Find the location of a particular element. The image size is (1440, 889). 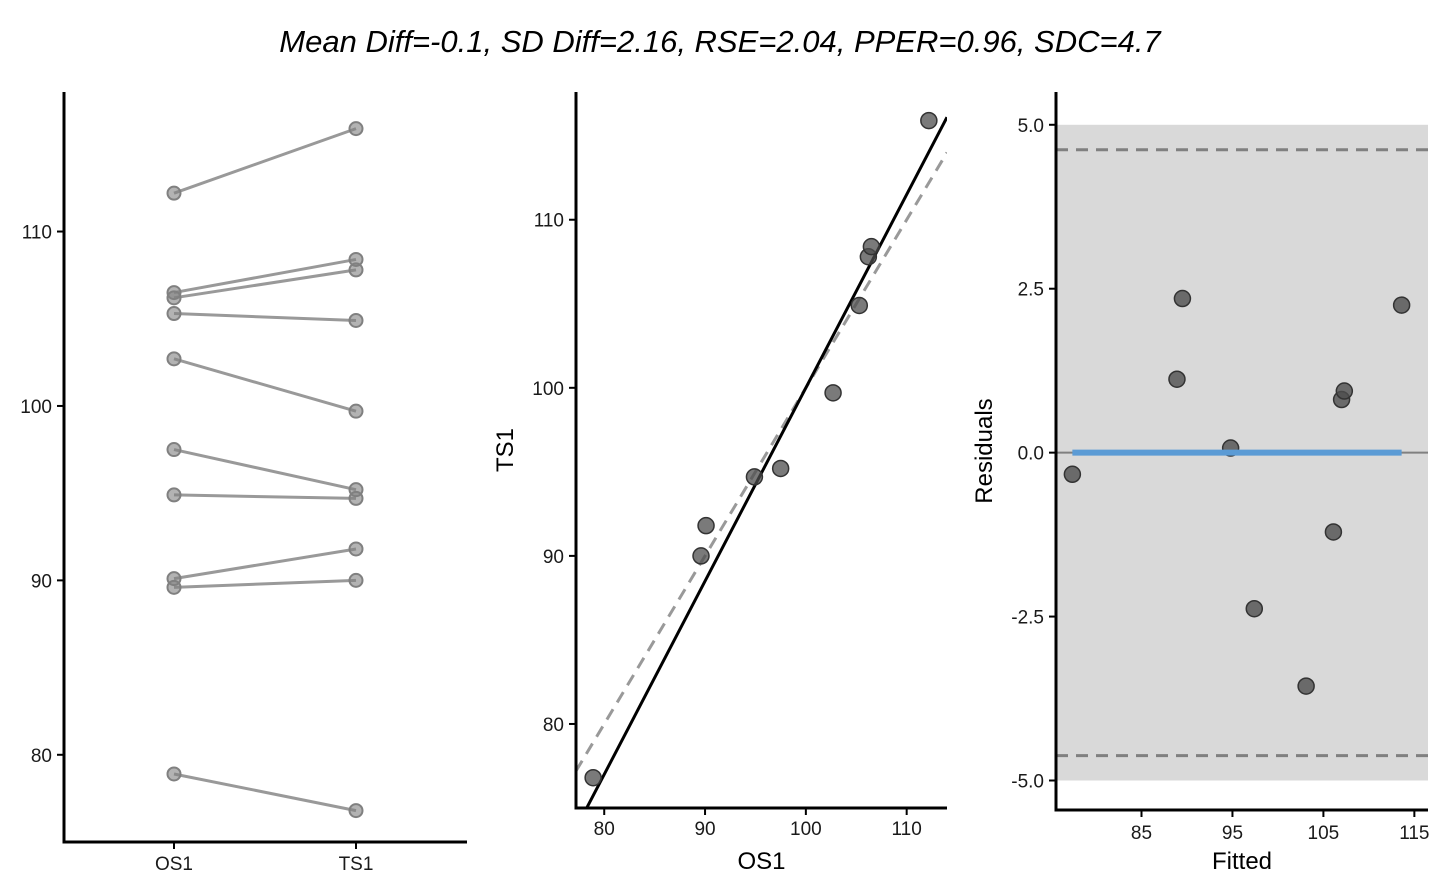

x-axis-label: Fitted is located at coordinates (1242, 861).